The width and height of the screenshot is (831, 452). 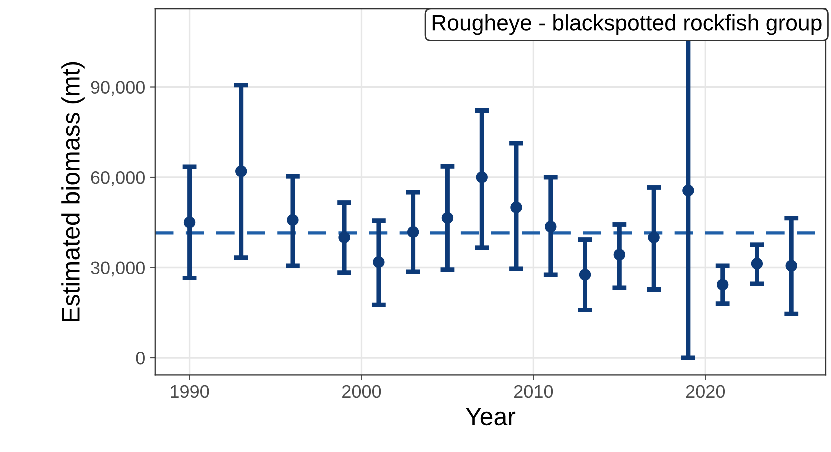 What do you see at coordinates (534, 391) in the screenshot?
I see `x-tick-label: 2010` at bounding box center [534, 391].